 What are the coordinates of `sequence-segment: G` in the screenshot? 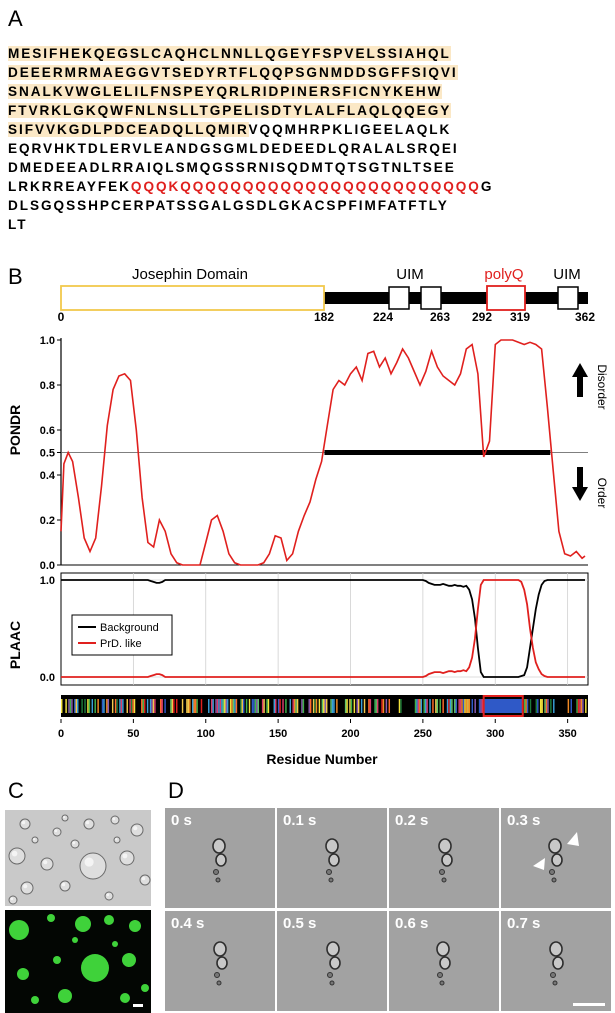 It's located at (487, 186).